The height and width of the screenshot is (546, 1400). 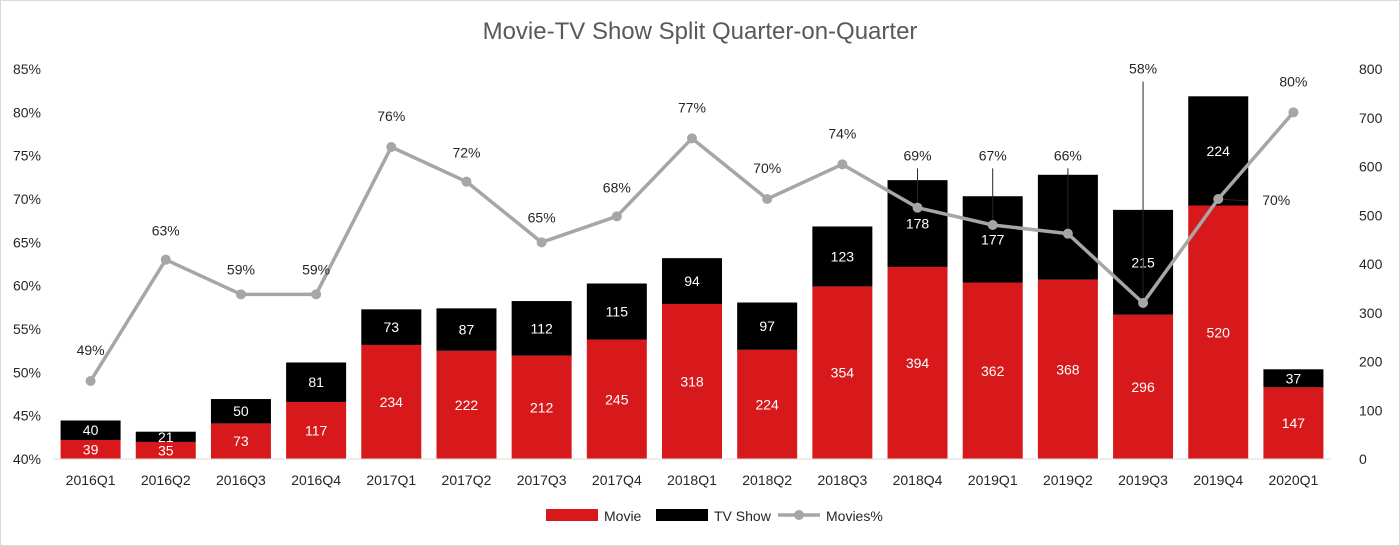 What do you see at coordinates (27, 459) in the screenshot?
I see `left-axis-tick-label: 40%` at bounding box center [27, 459].